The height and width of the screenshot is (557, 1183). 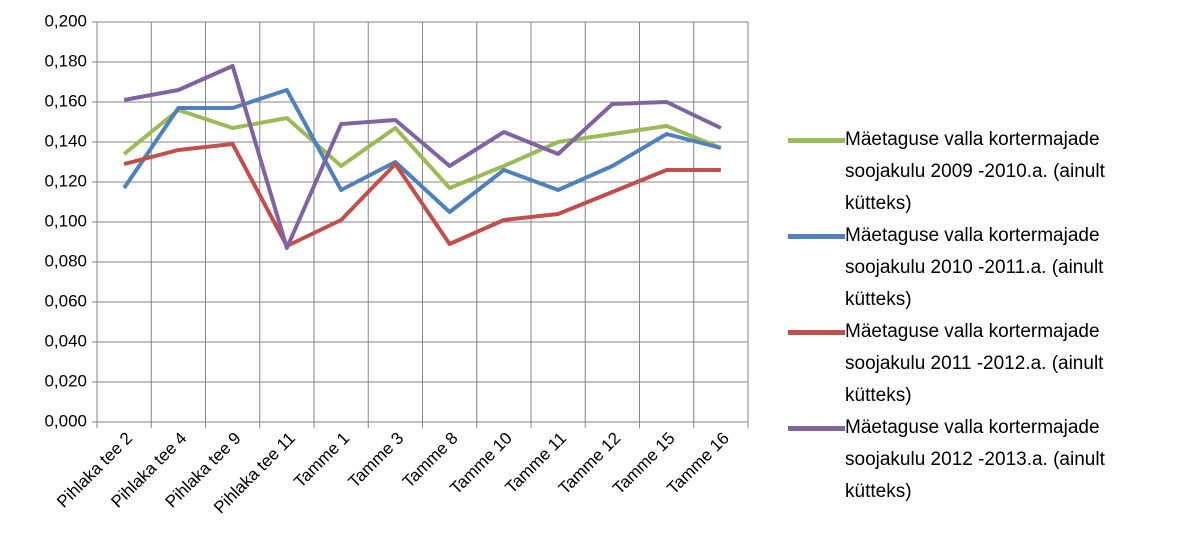 What do you see at coordinates (65, 220) in the screenshot?
I see `y-tick-label: 0,100` at bounding box center [65, 220].